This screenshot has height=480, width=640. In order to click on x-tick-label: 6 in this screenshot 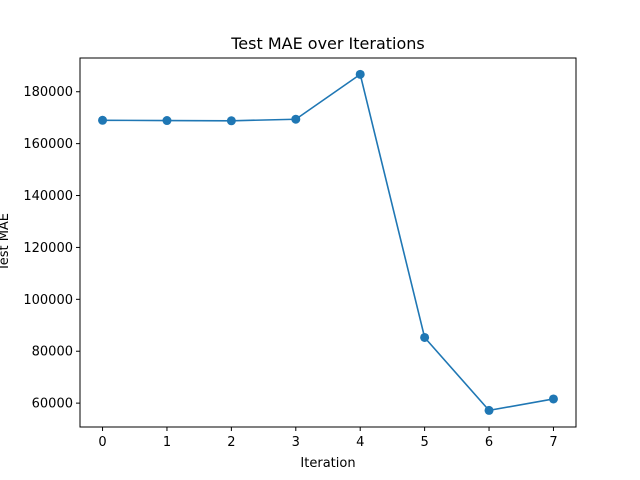, I will do `click(489, 442)`.